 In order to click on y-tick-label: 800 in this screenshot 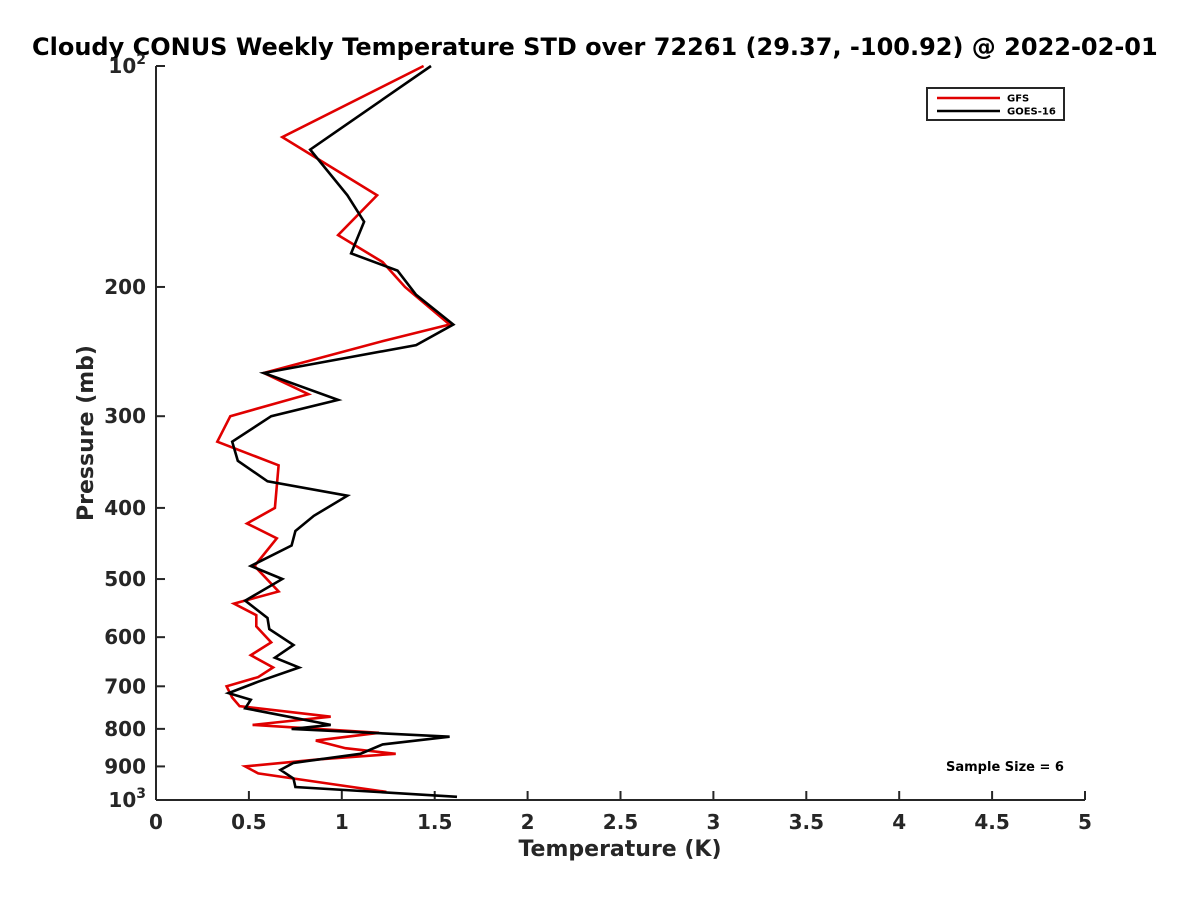, I will do `click(125, 729)`.